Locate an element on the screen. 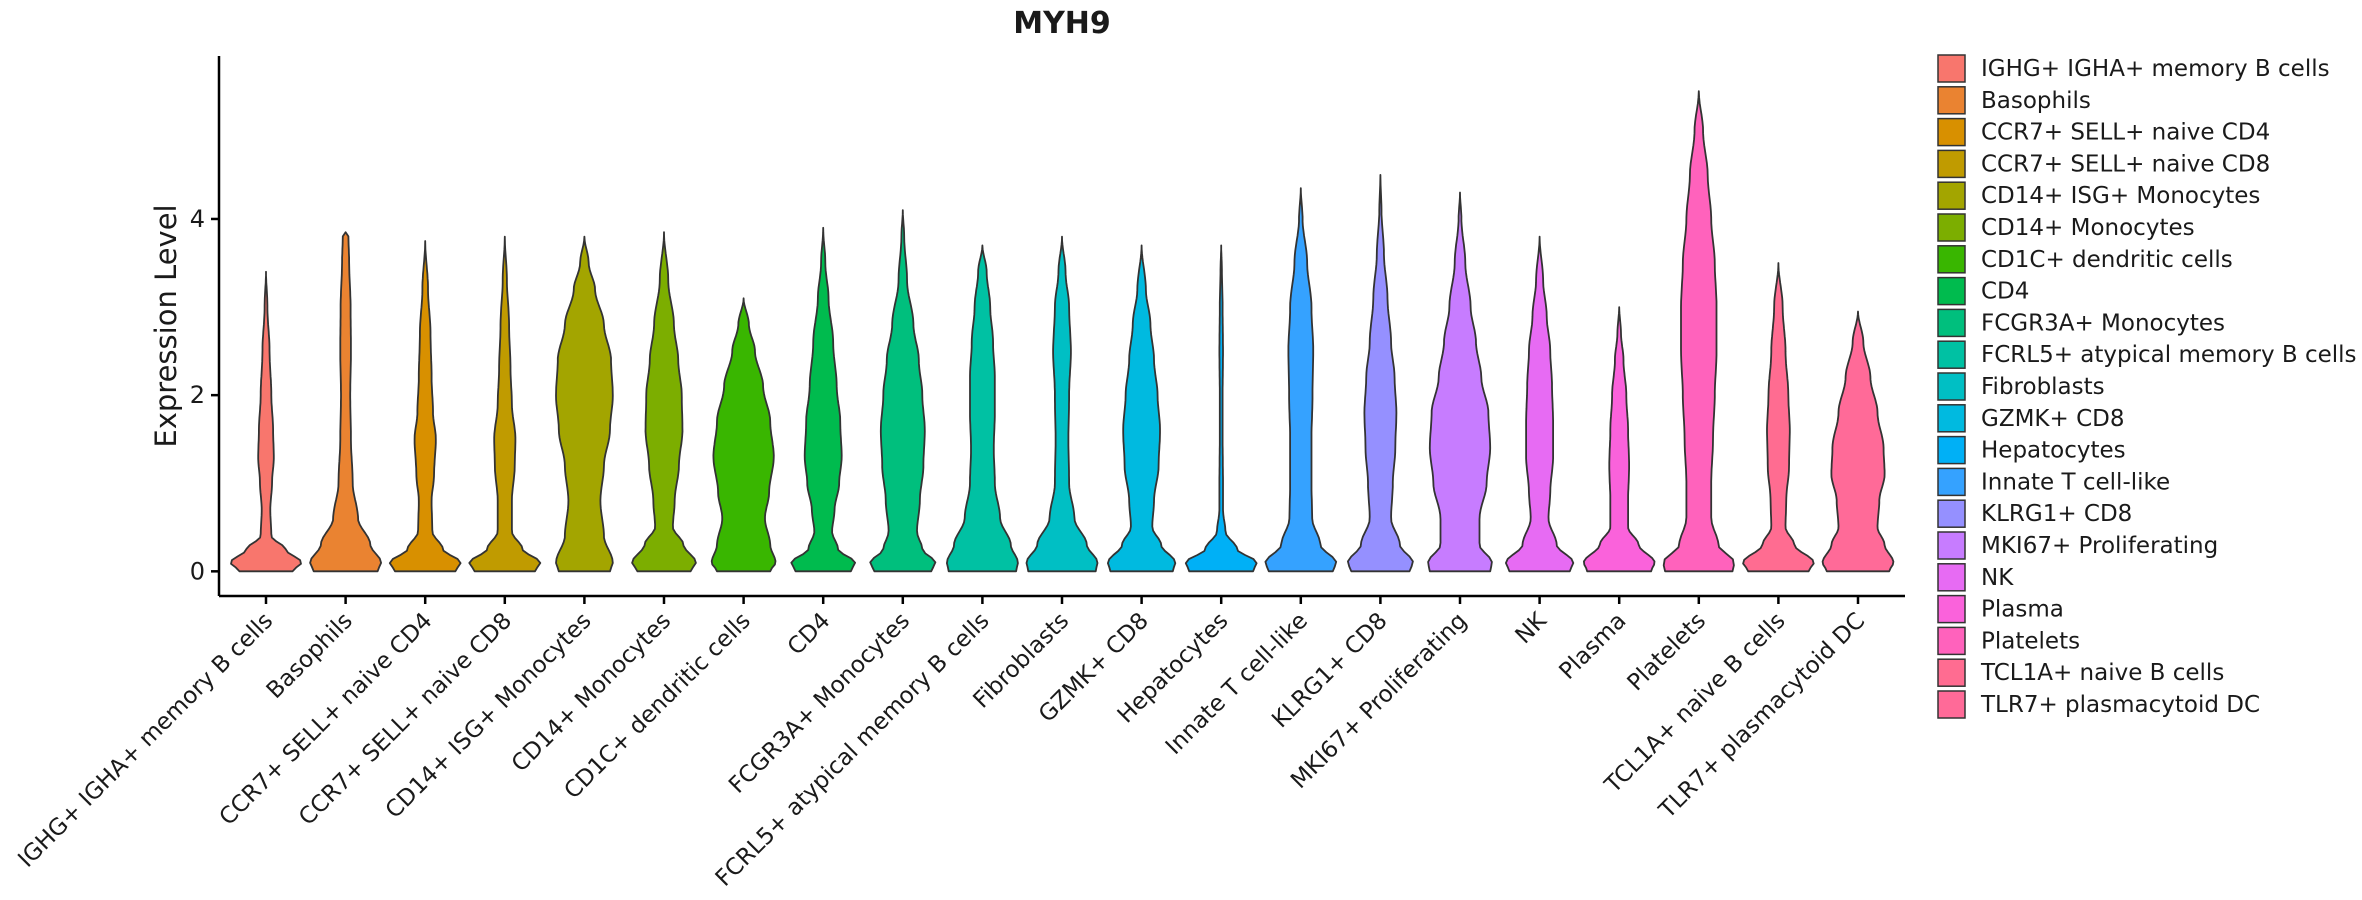 The width and height of the screenshot is (2362, 900). legend-label: FCRL5+ atypical memory B cells is located at coordinates (2169, 355).